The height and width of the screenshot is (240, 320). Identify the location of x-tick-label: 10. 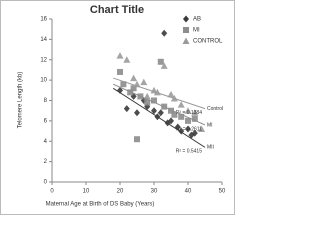
(86, 192).